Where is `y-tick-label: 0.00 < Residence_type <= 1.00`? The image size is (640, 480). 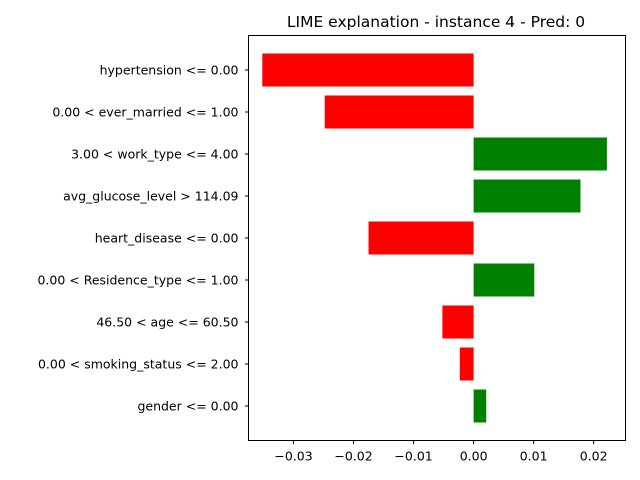
y-tick-label: 0.00 < Residence_type <= 1.00 is located at coordinates (137, 280).